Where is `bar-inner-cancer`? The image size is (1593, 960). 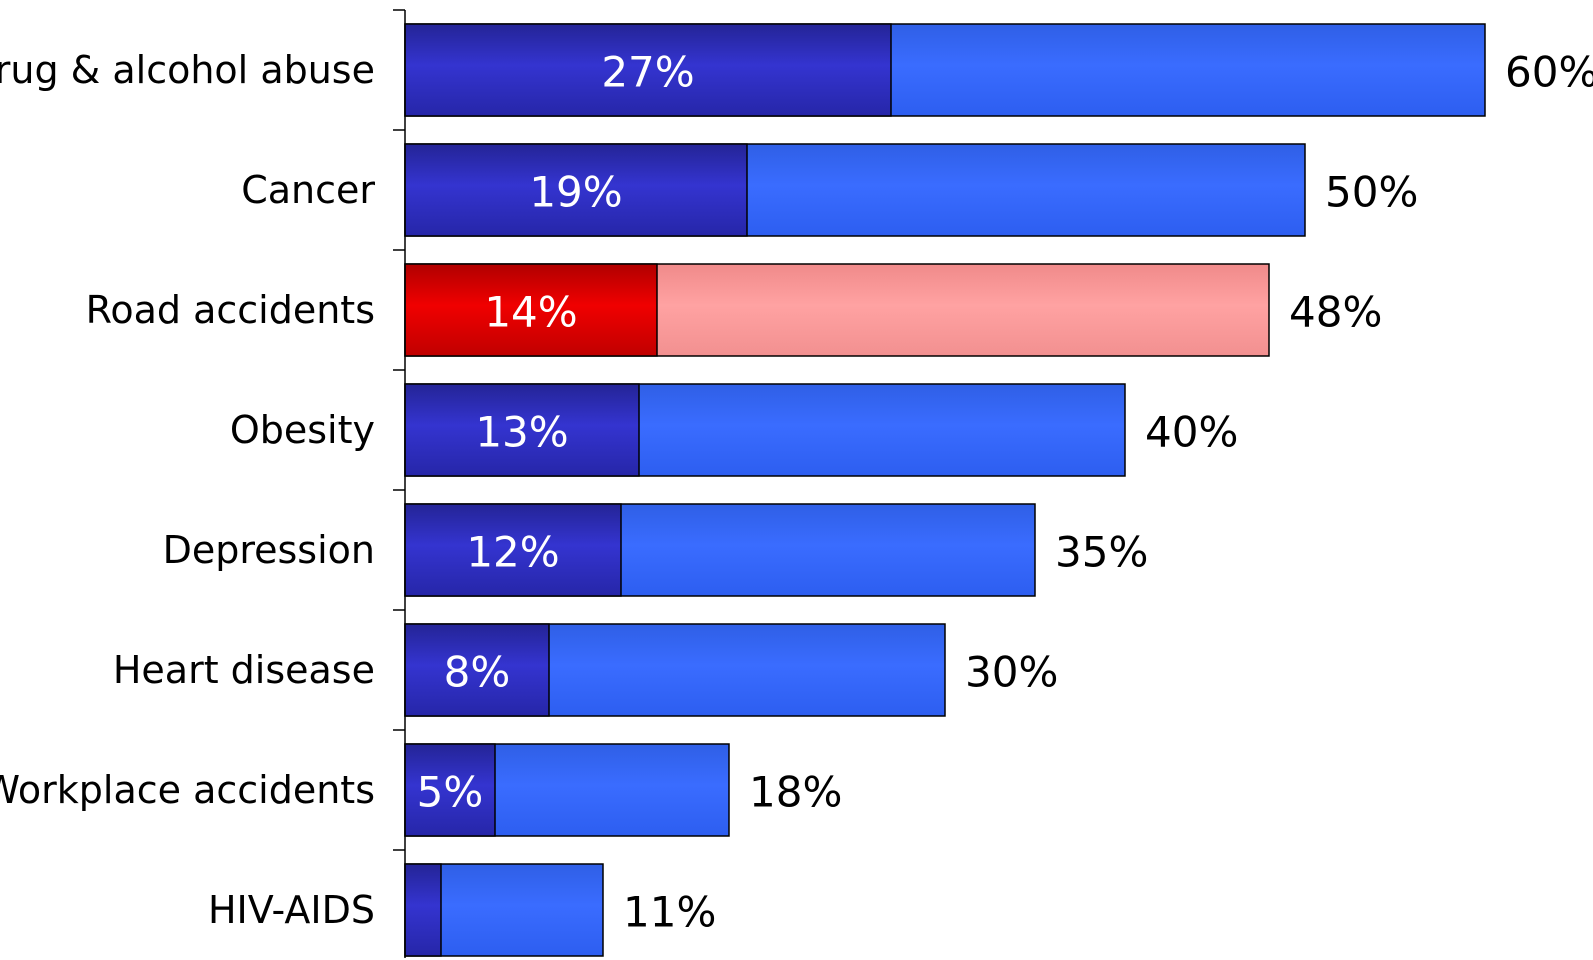
bar-inner-cancer is located at coordinates (576, 190).